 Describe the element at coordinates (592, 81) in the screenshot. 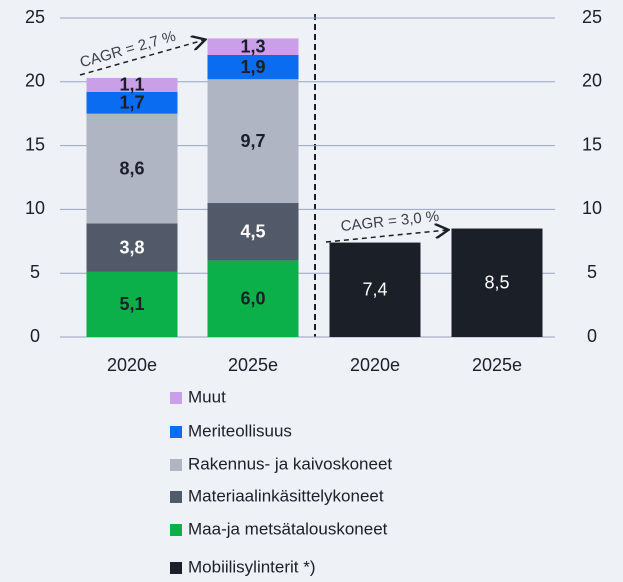

I see `y2-tick-label: 20` at that location.